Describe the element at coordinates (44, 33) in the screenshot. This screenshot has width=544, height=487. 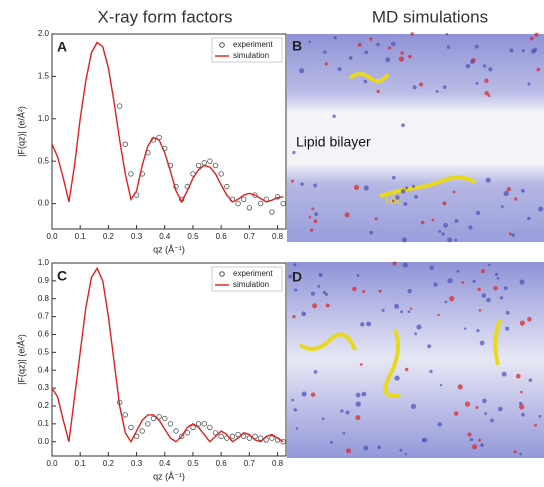
I see `y-tick-label: 2.0` at that location.